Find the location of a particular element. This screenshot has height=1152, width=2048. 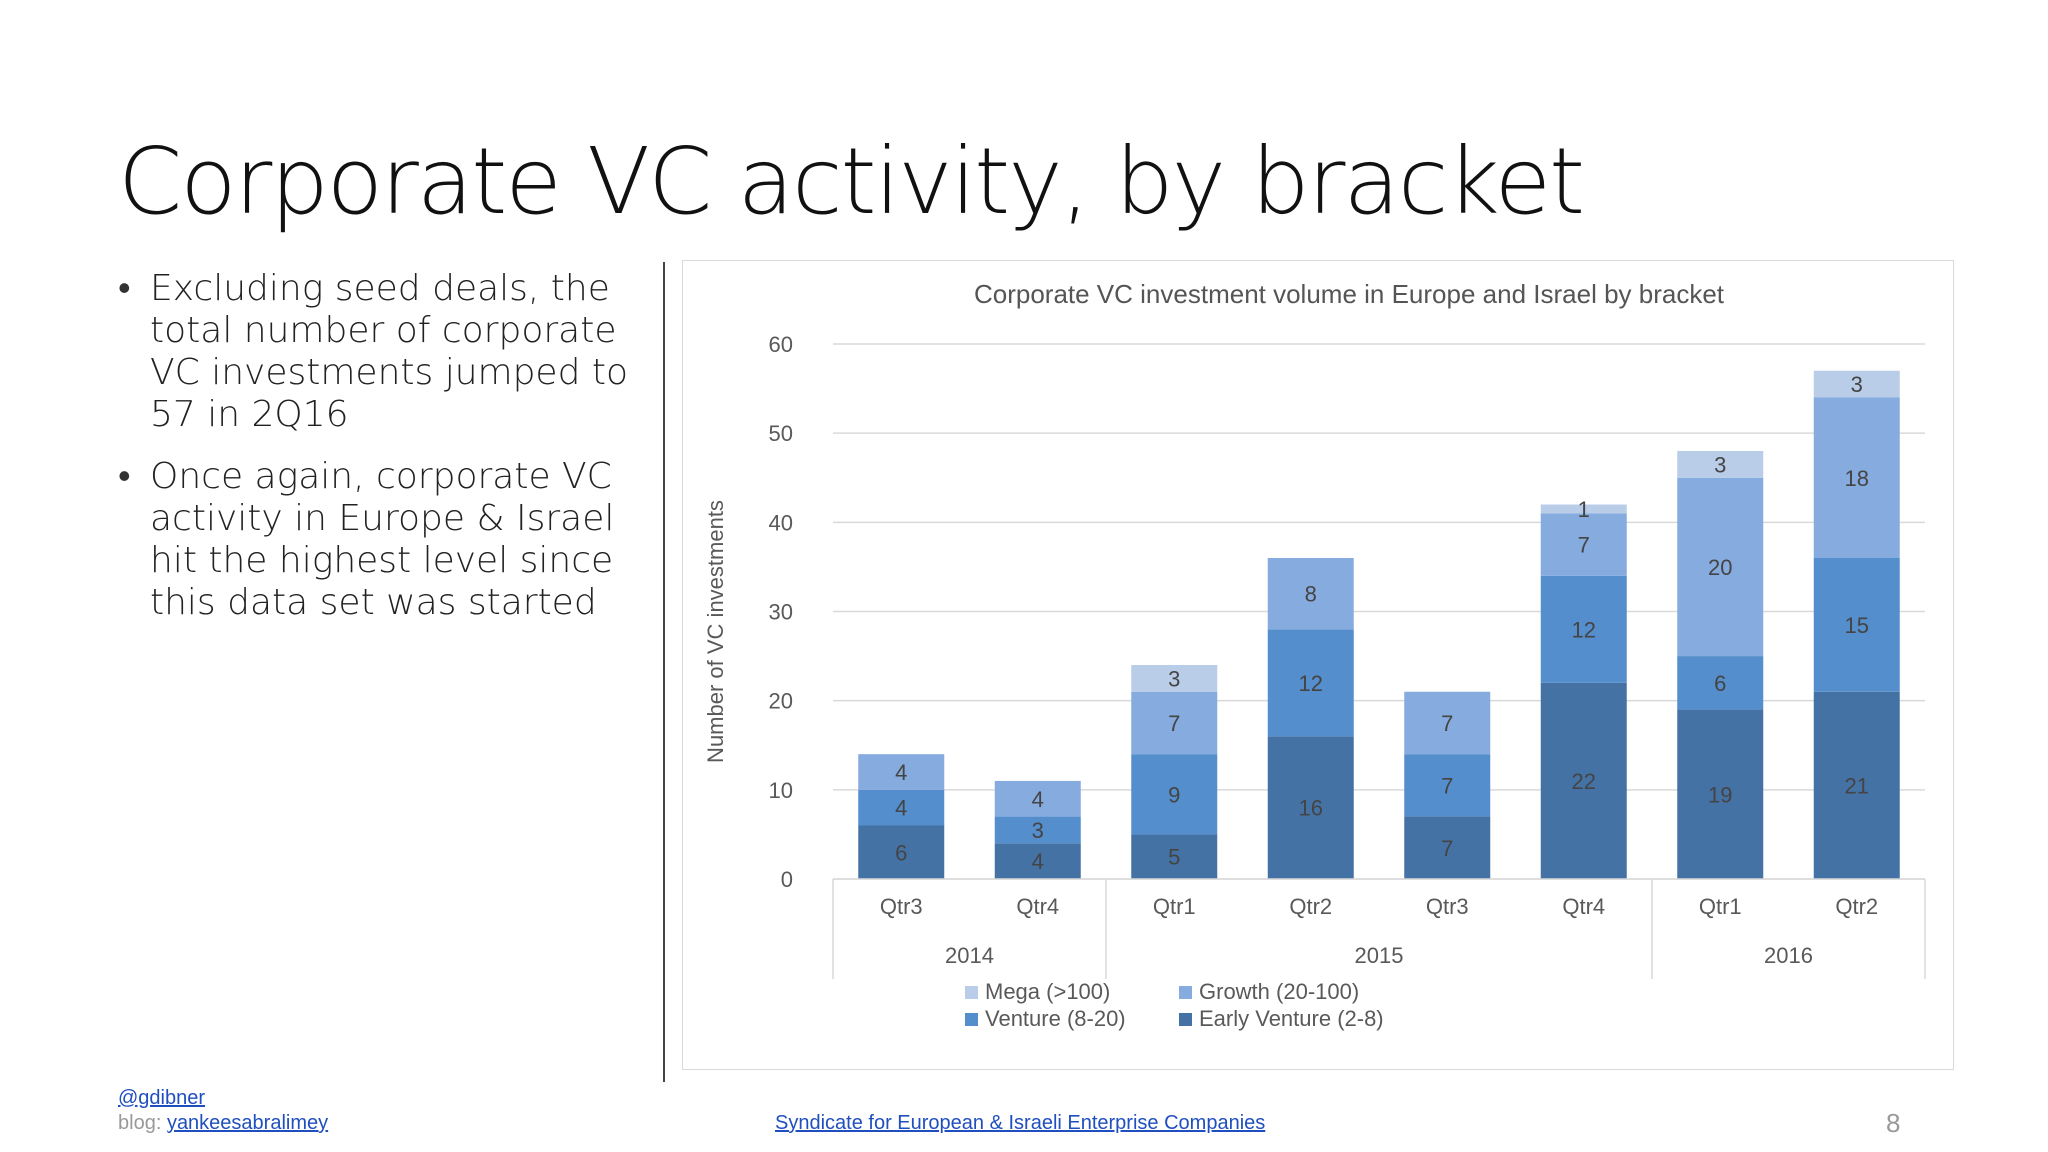

y-tick-label: 60 is located at coordinates (781, 344).